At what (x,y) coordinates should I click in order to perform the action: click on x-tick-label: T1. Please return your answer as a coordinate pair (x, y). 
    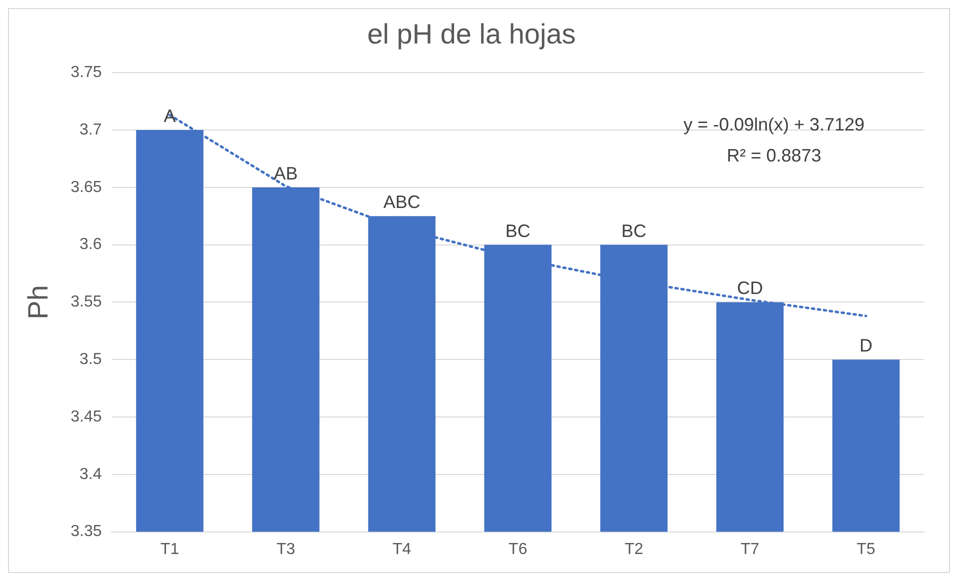
    Looking at the image, I should click on (170, 549).